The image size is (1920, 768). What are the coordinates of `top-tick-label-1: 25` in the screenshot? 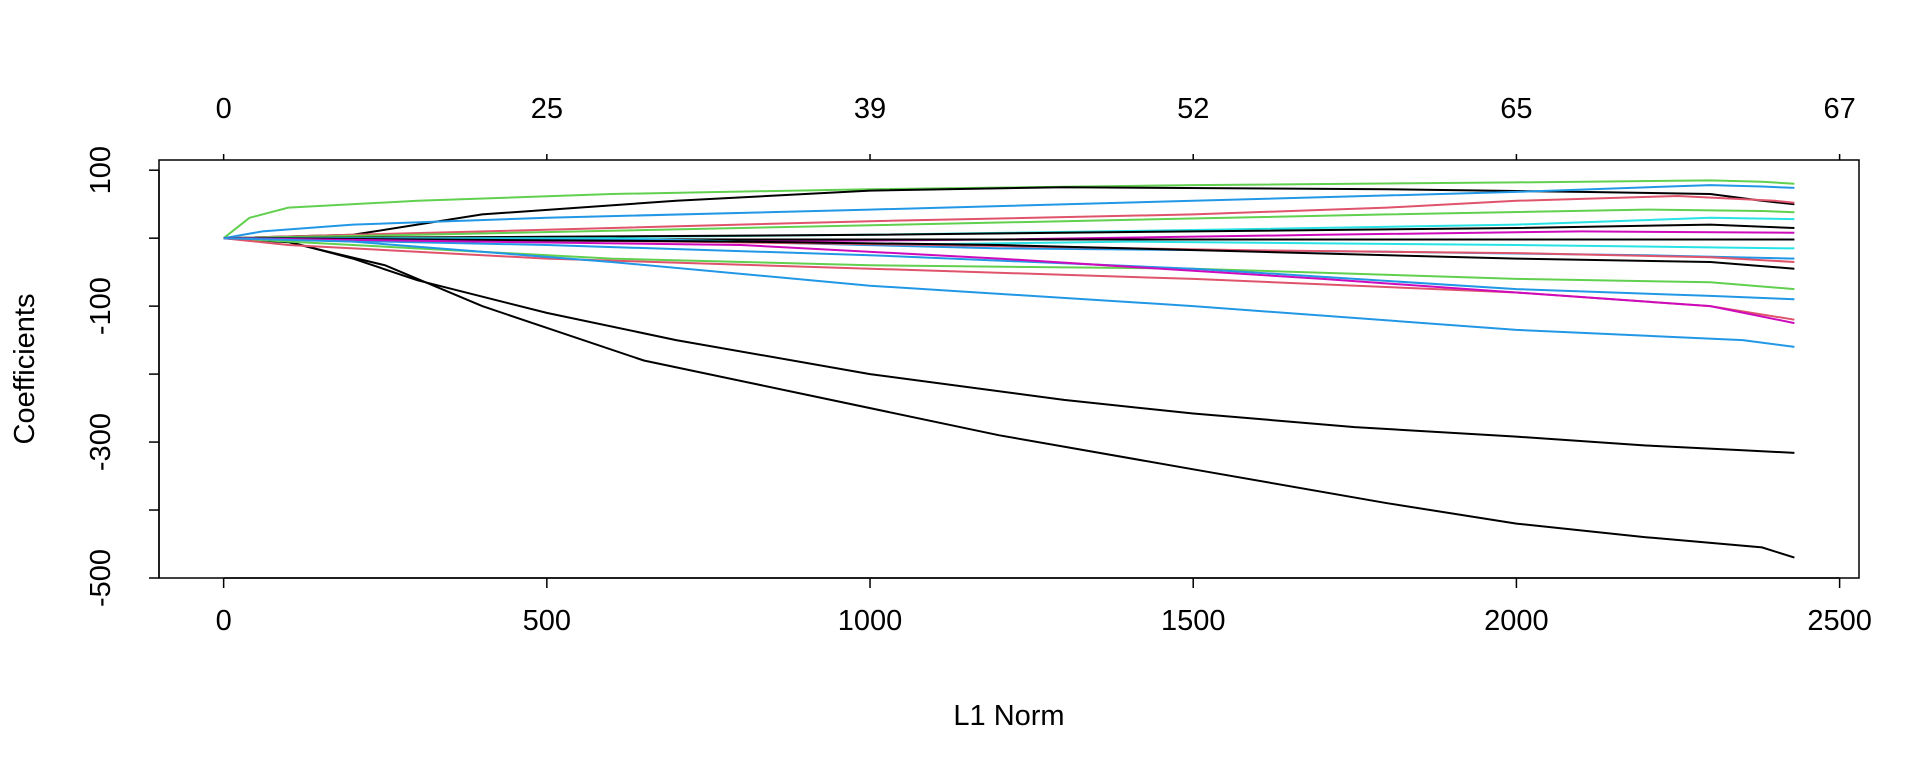 It's located at (547, 109).